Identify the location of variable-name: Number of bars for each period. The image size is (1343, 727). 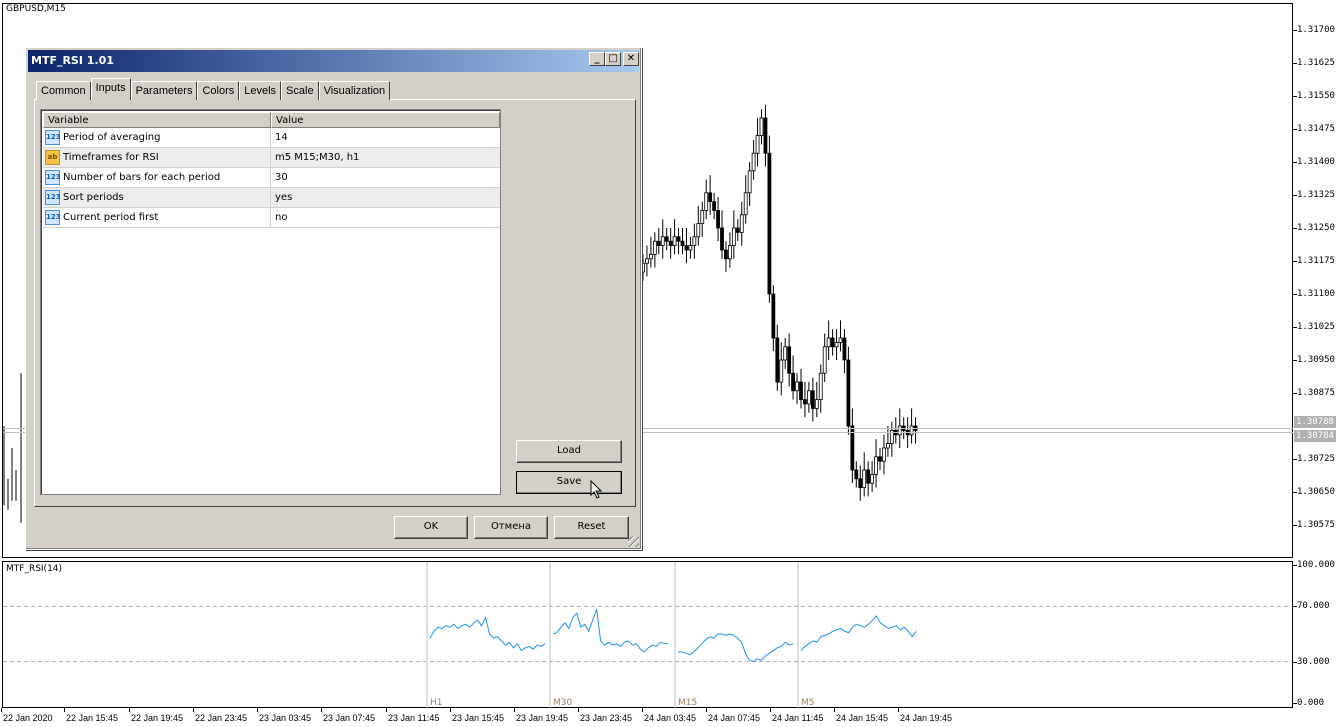
(142, 177).